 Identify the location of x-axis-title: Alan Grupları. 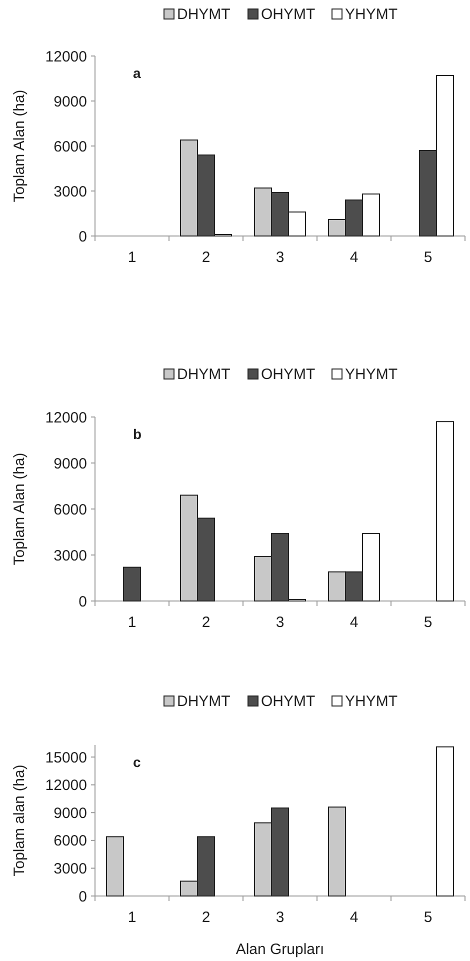
(280, 949).